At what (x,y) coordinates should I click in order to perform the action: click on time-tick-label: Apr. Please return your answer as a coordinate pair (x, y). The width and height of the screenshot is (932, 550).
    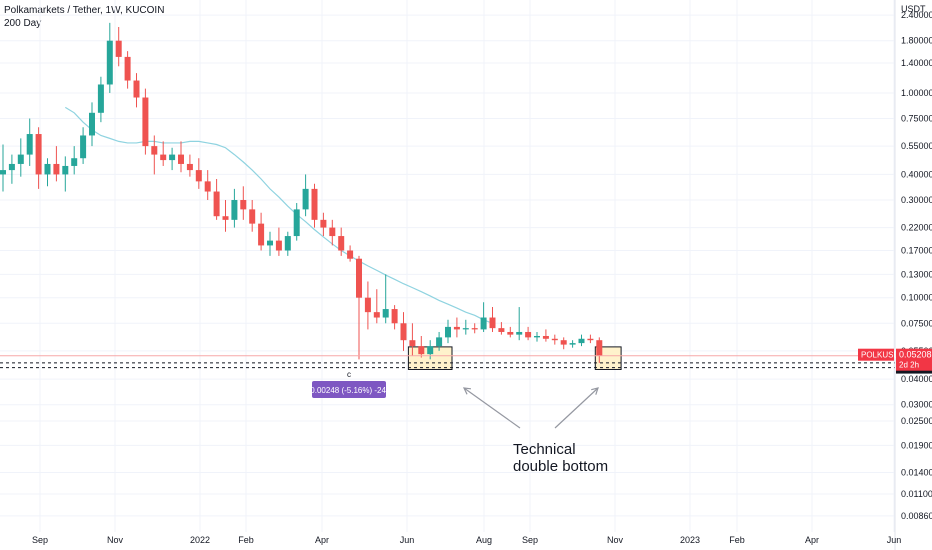
    Looking at the image, I should click on (322, 540).